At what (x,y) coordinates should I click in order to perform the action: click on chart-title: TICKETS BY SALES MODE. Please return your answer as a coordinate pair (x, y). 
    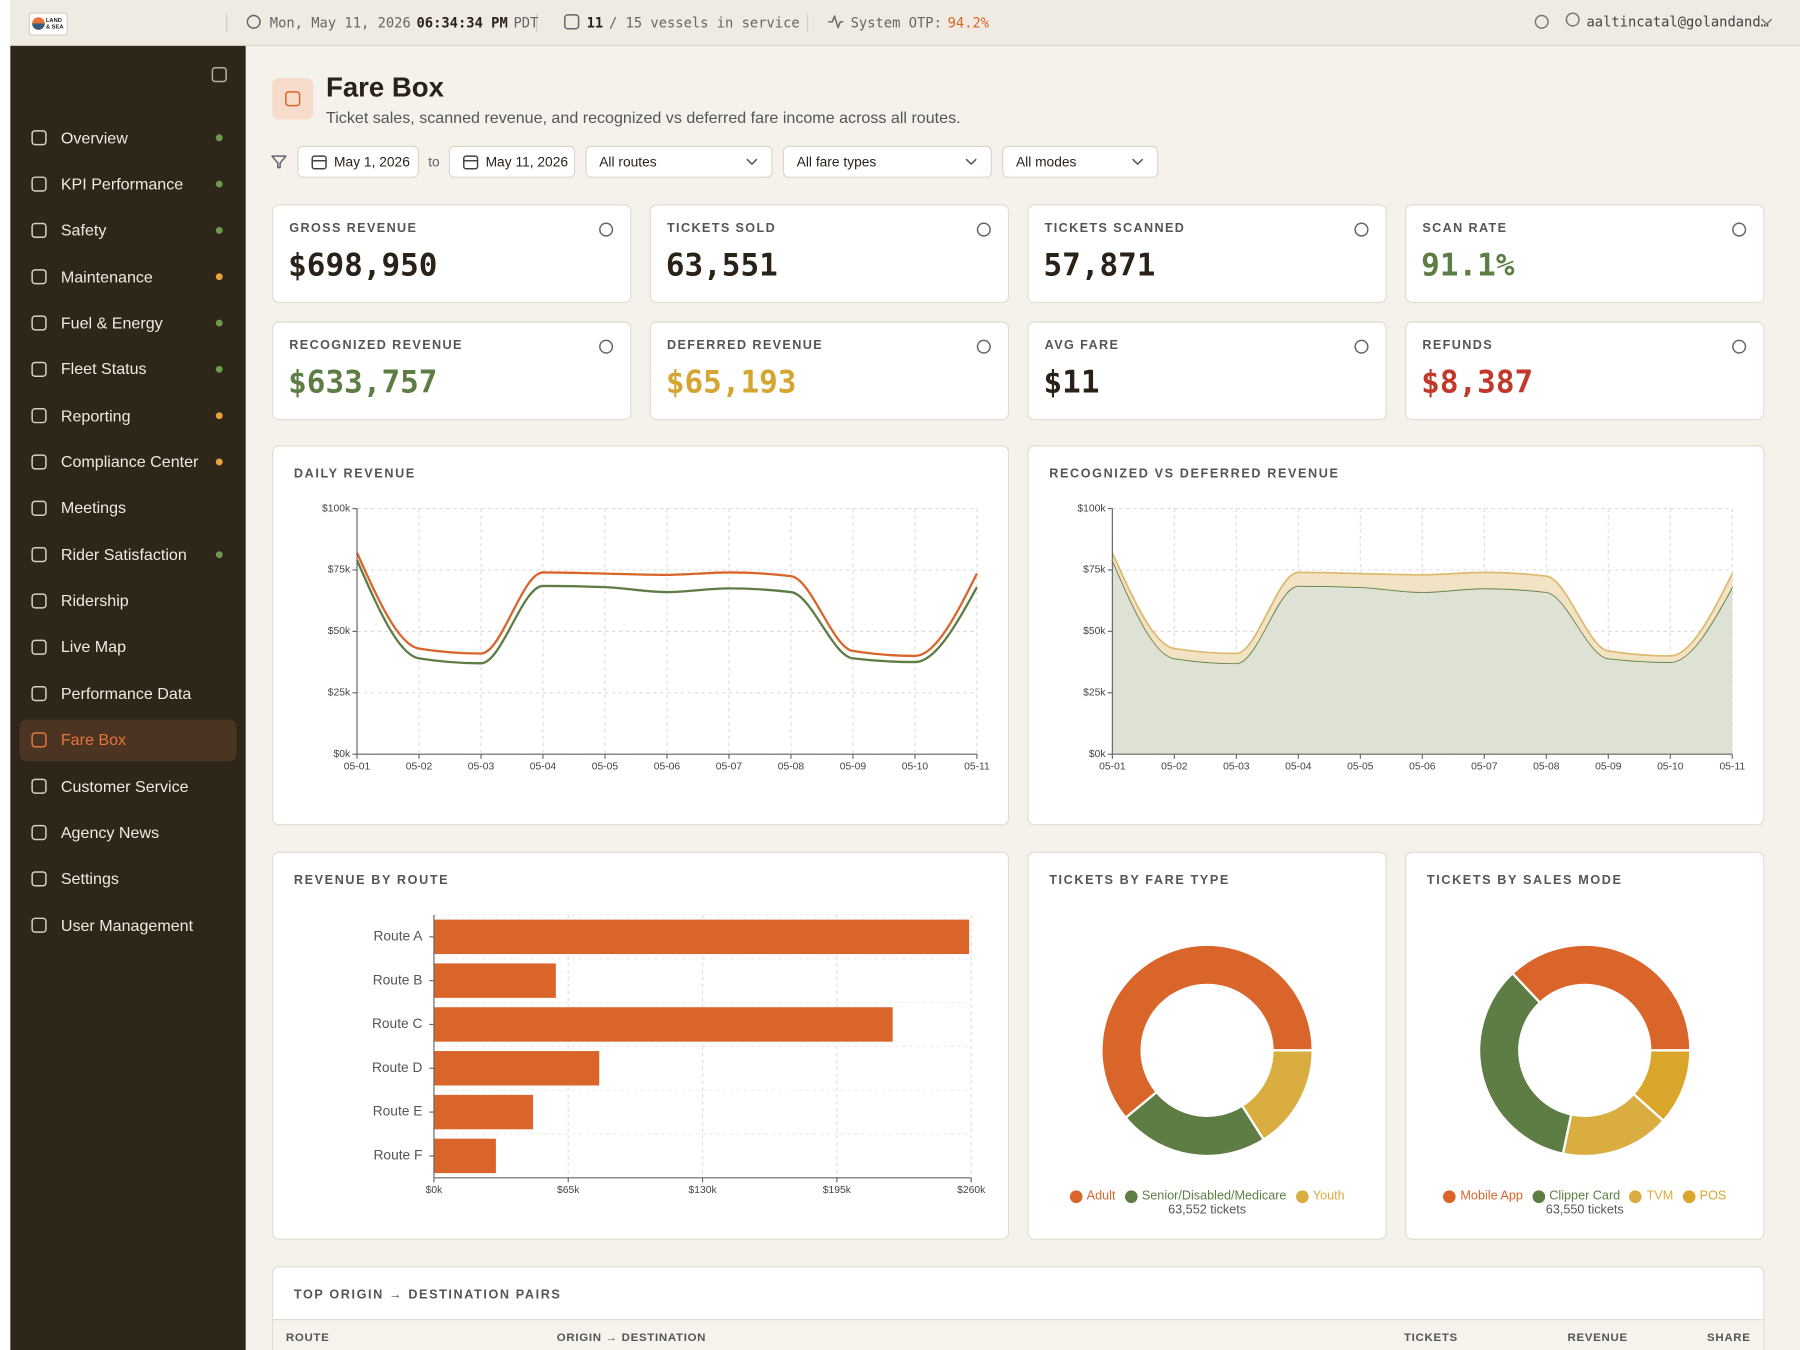
    Looking at the image, I should click on (1524, 881).